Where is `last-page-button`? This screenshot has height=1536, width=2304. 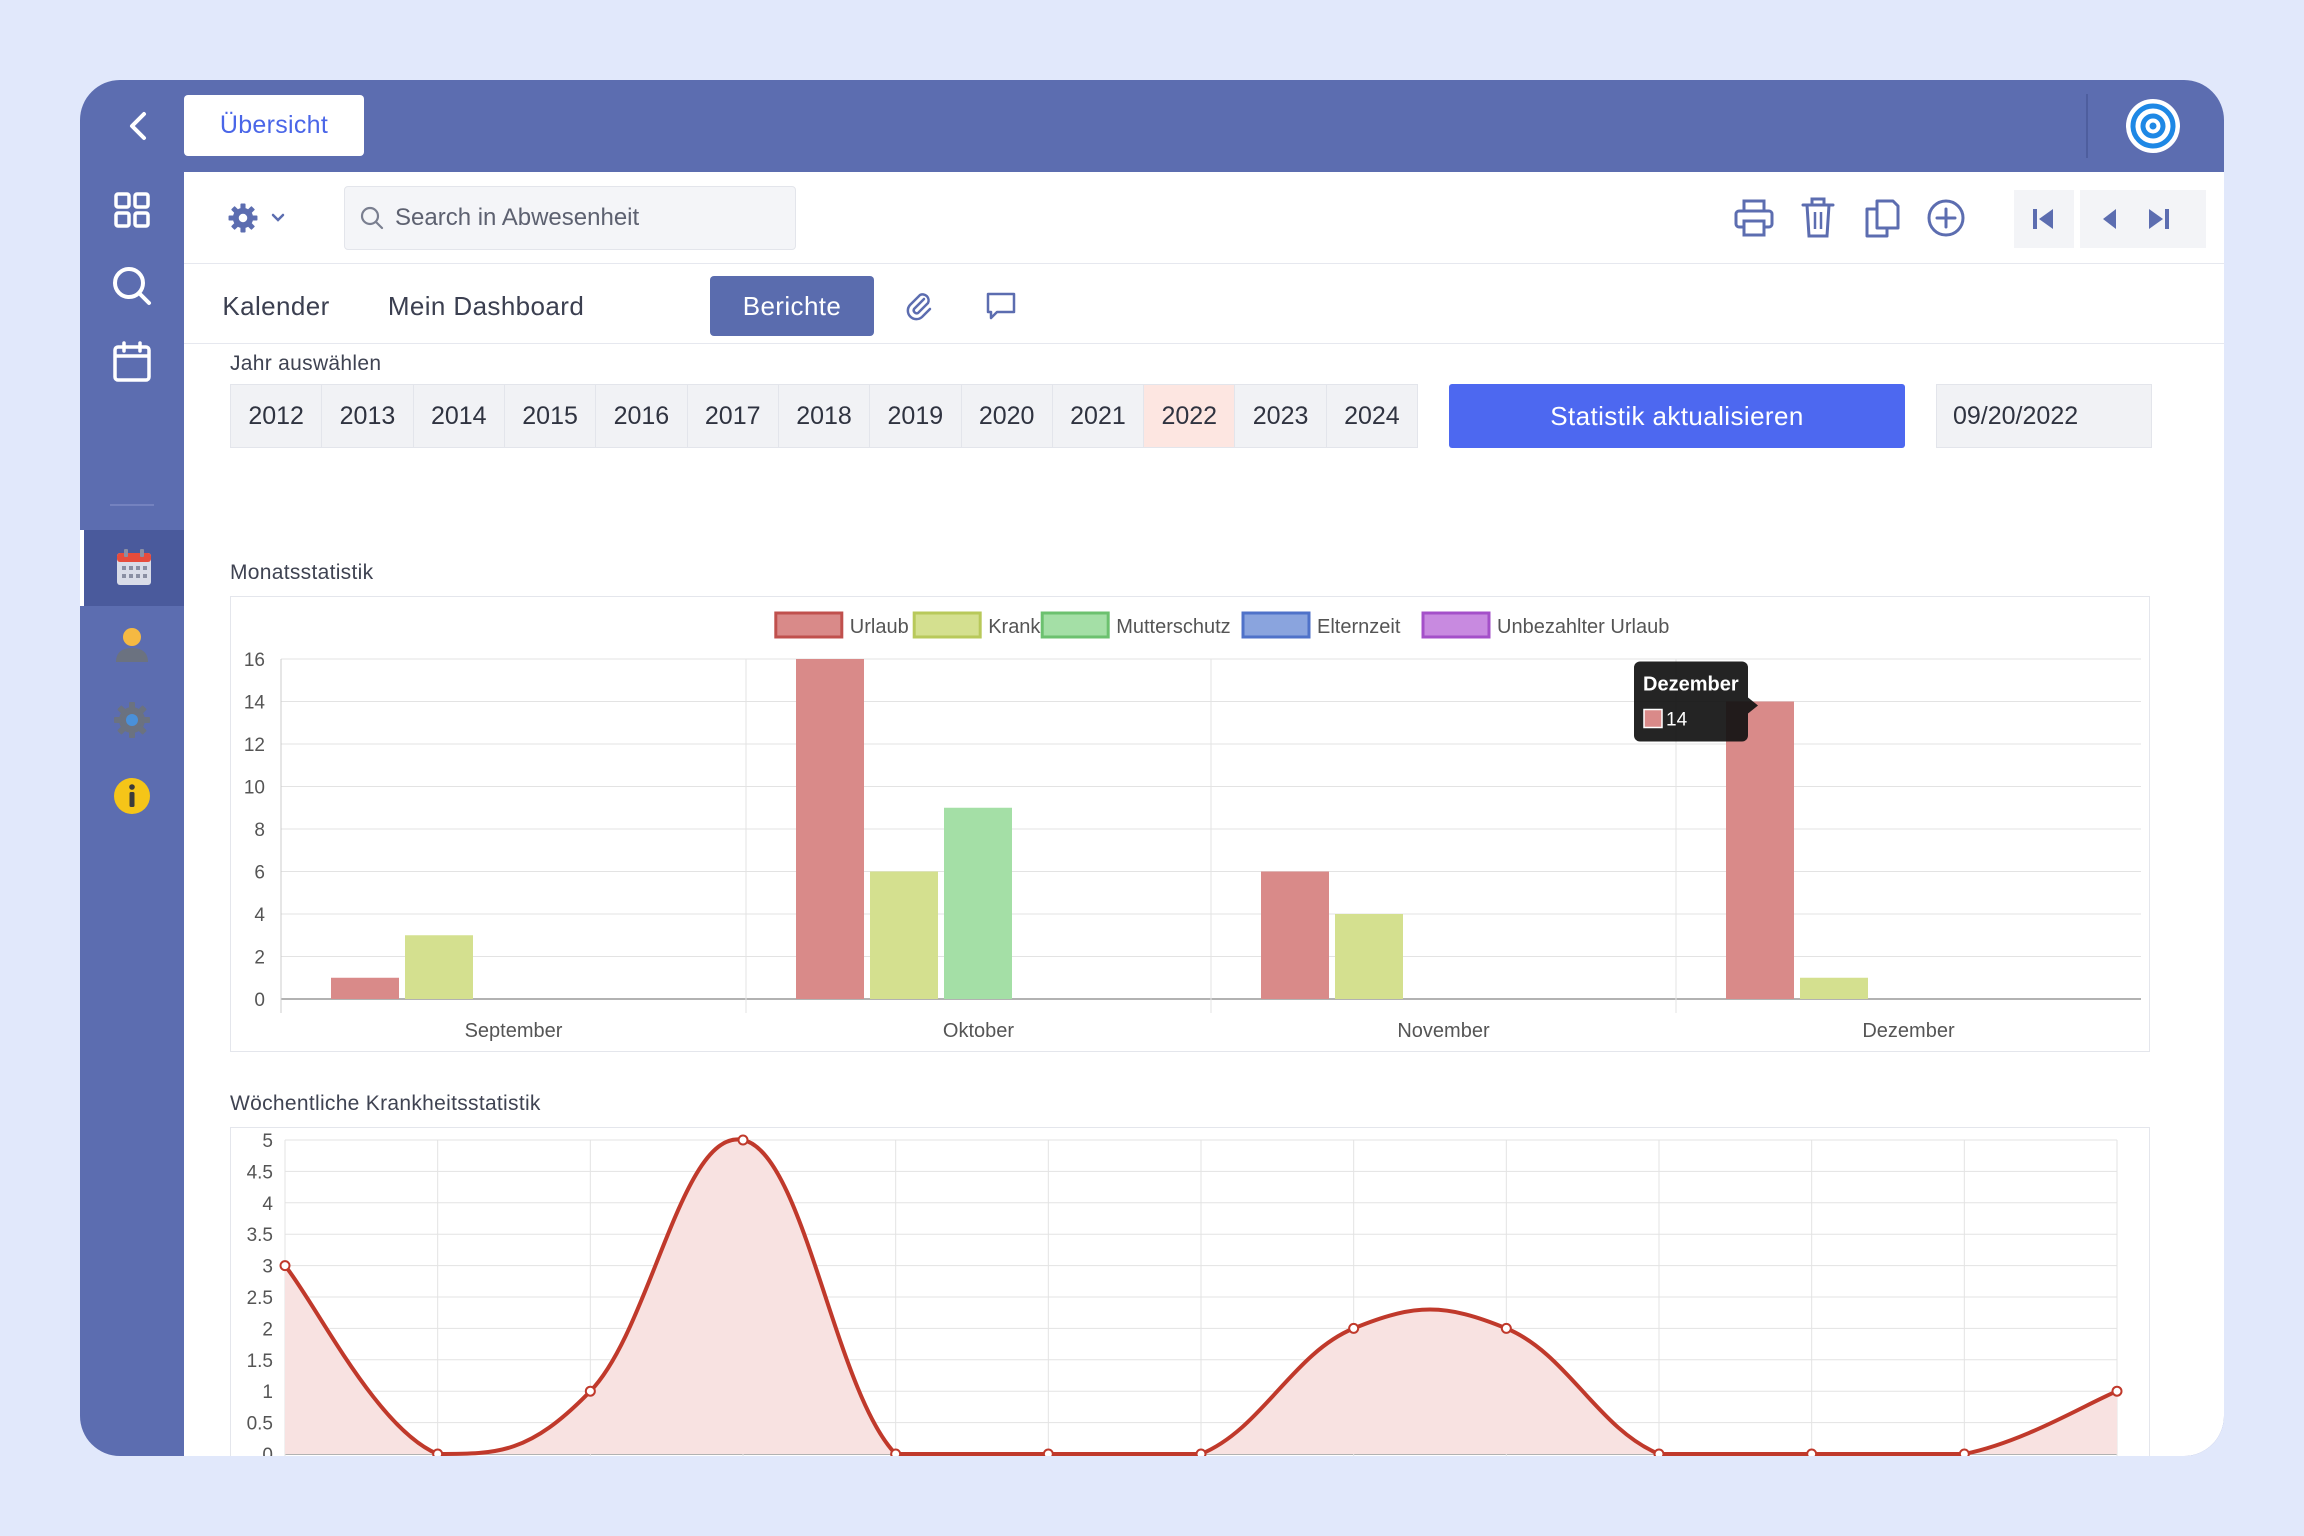
last-page-button is located at coordinates (2158, 219).